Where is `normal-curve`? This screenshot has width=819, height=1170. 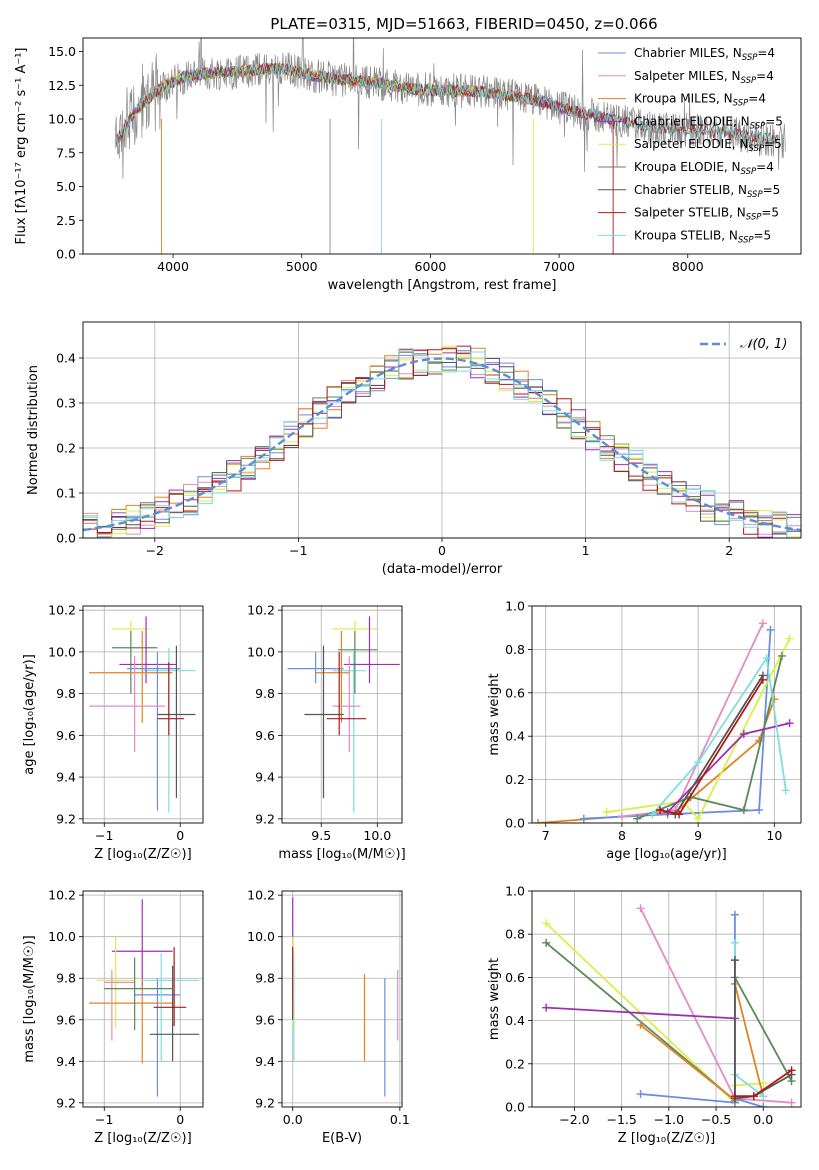 normal-curve is located at coordinates (442, 444).